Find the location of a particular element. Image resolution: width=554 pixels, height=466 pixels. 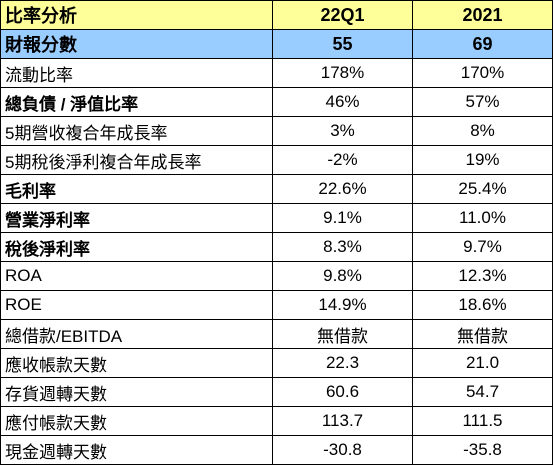

row-value-22q1: 3% is located at coordinates (342, 131).